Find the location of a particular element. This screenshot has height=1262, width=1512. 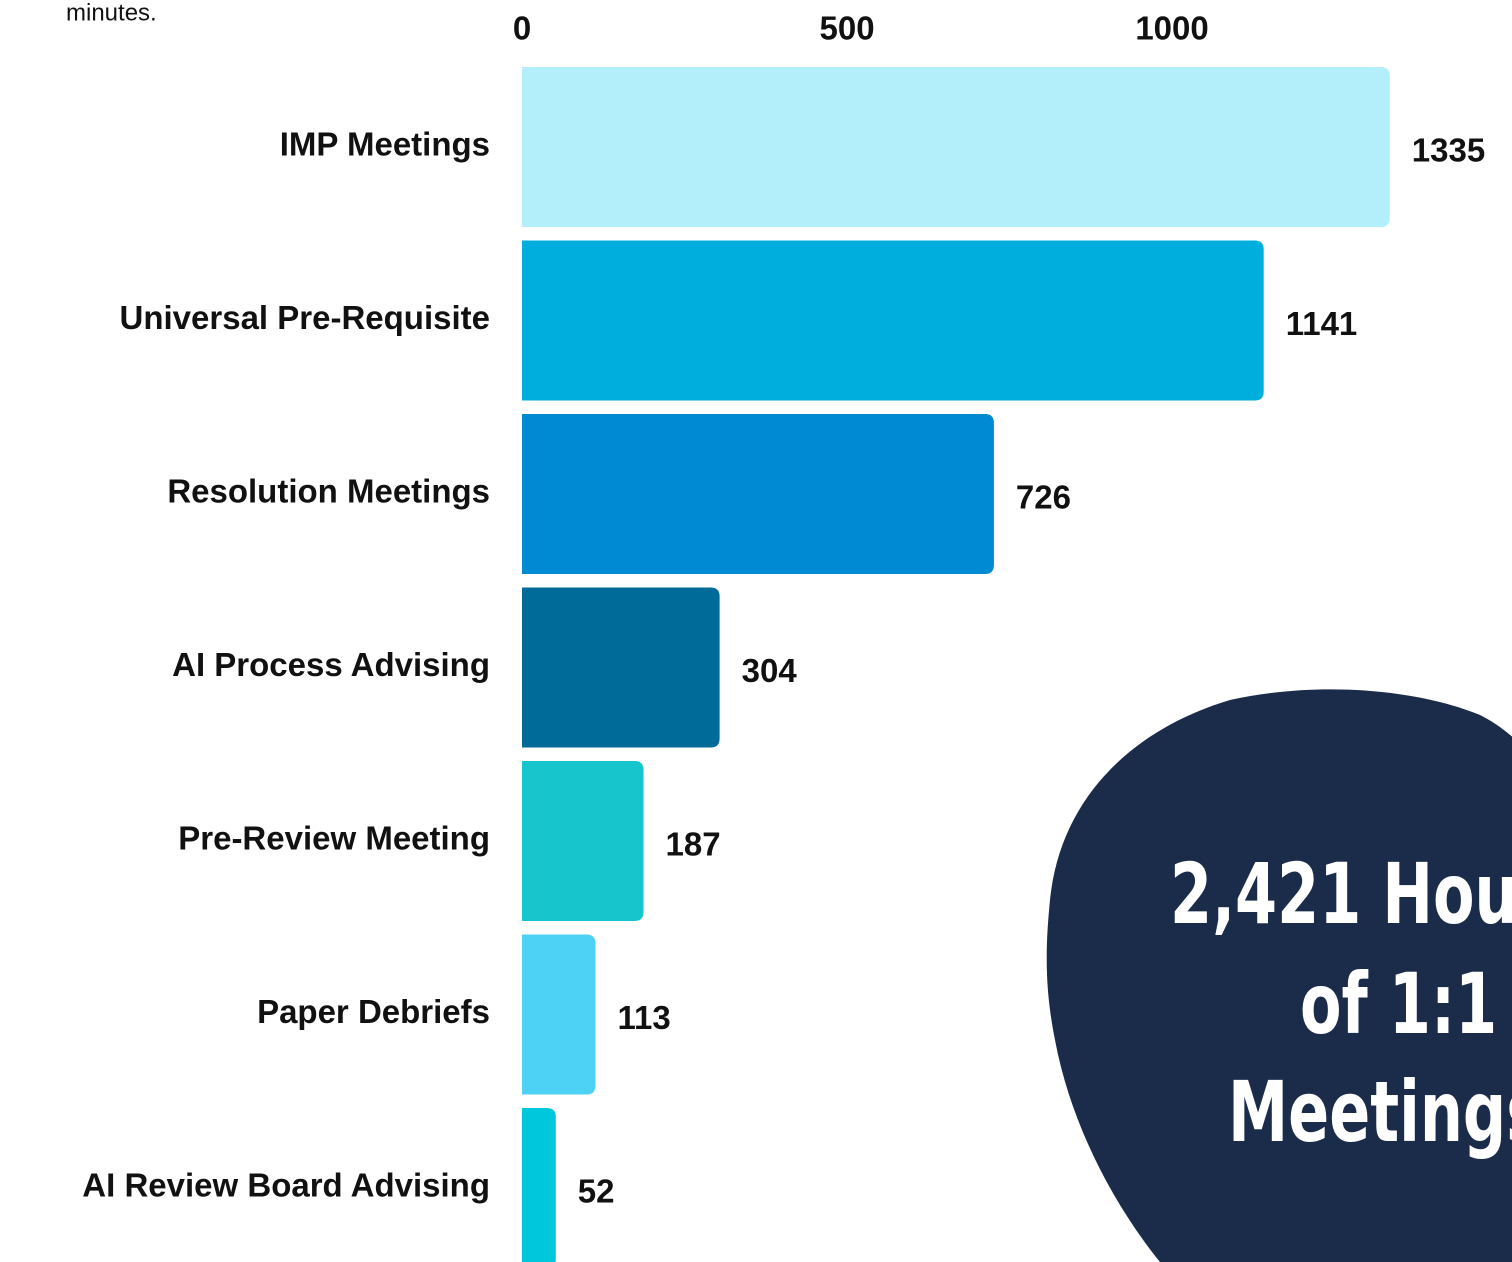

x-tick-label: 0 is located at coordinates (522, 28).